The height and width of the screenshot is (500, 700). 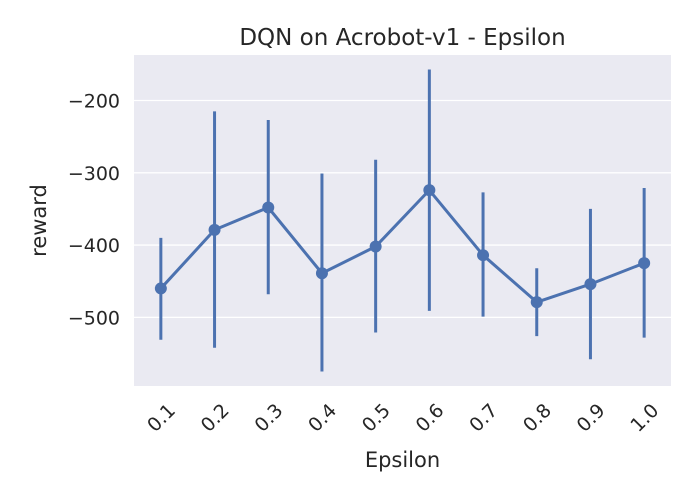 What do you see at coordinates (161, 418) in the screenshot?
I see `x-tick-label: 0.1` at bounding box center [161, 418].